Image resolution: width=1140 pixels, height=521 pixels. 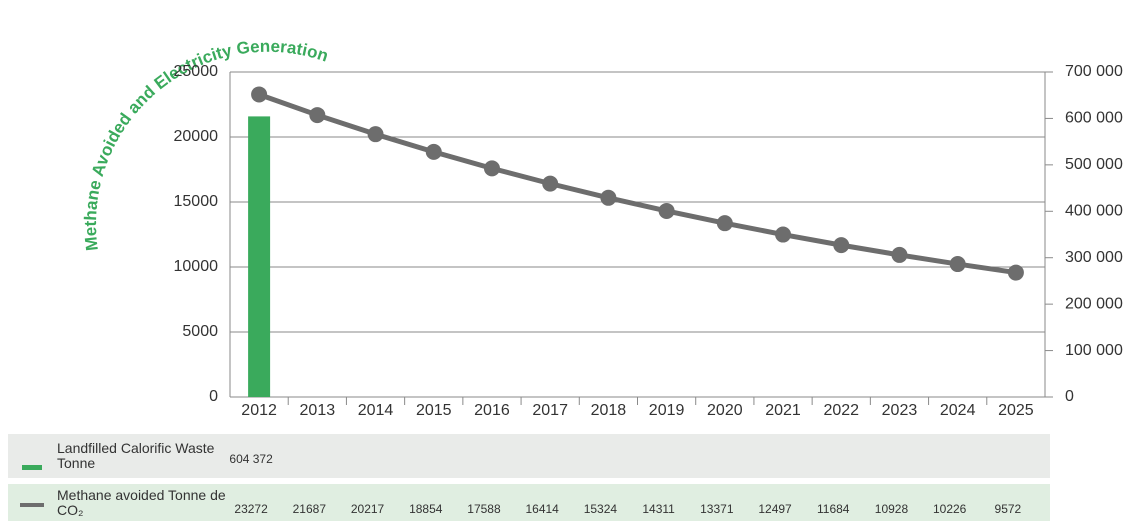 I want to click on y-tick-label: 15000, so click(x=196, y=201).